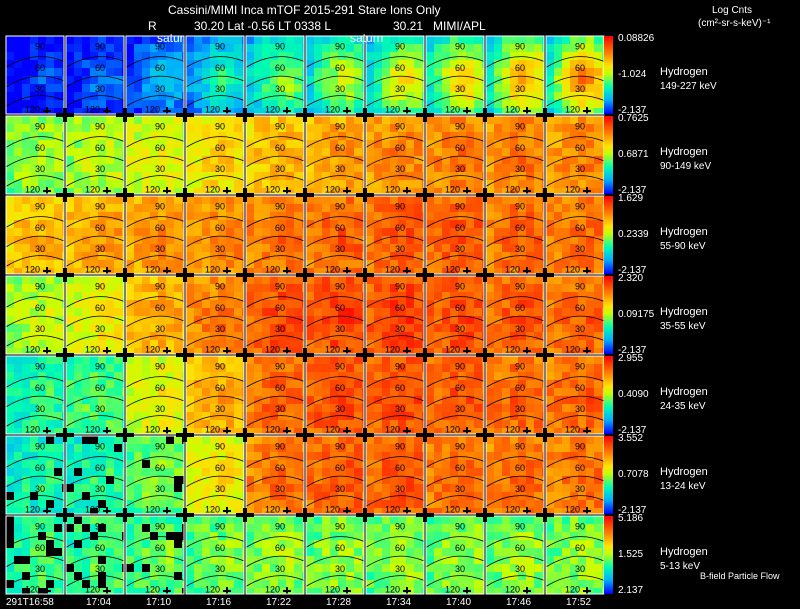 This screenshot has height=609, width=800. I want to click on colorbar-max: 3.552, so click(631, 438).